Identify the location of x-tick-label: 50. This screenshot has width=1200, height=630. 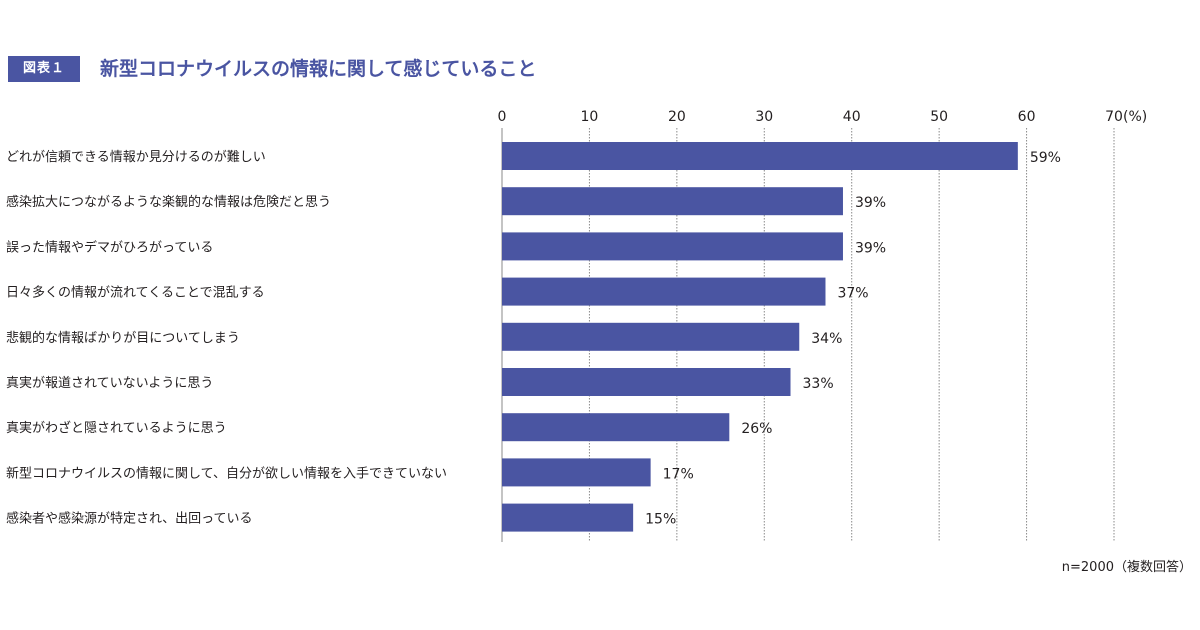
(939, 117).